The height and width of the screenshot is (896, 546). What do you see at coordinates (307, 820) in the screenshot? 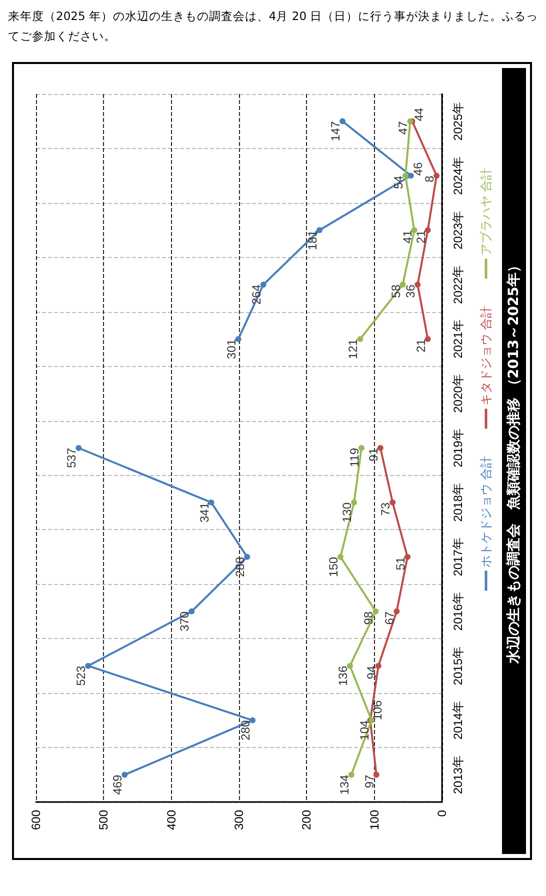
I see `x-tick-label: 200` at bounding box center [307, 820].